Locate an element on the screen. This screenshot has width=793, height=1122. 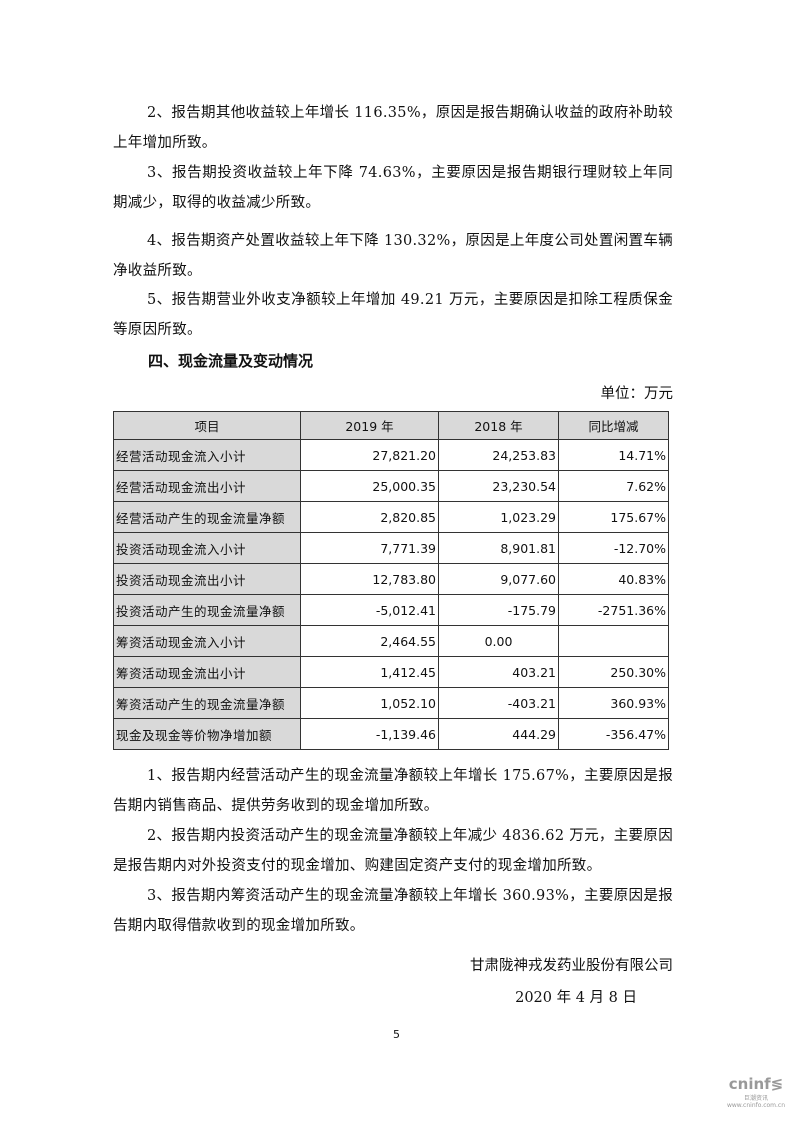
table-cell: 7.62% is located at coordinates (613, 486).